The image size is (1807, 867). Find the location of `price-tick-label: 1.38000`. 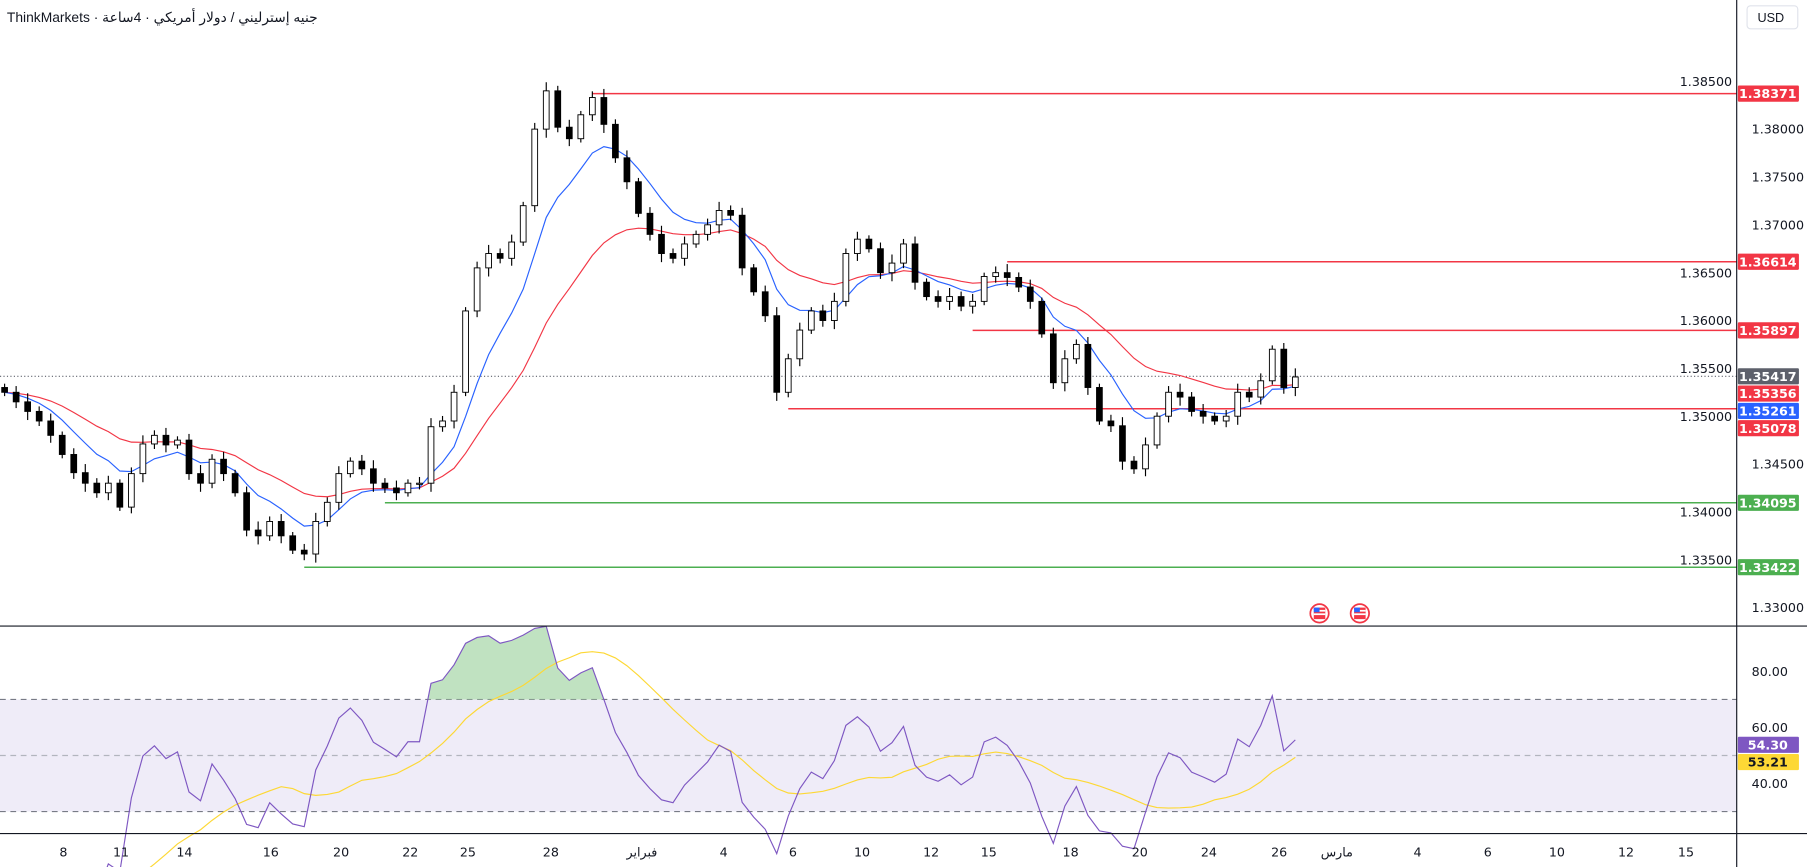

price-tick-label: 1.38000 is located at coordinates (1778, 129).